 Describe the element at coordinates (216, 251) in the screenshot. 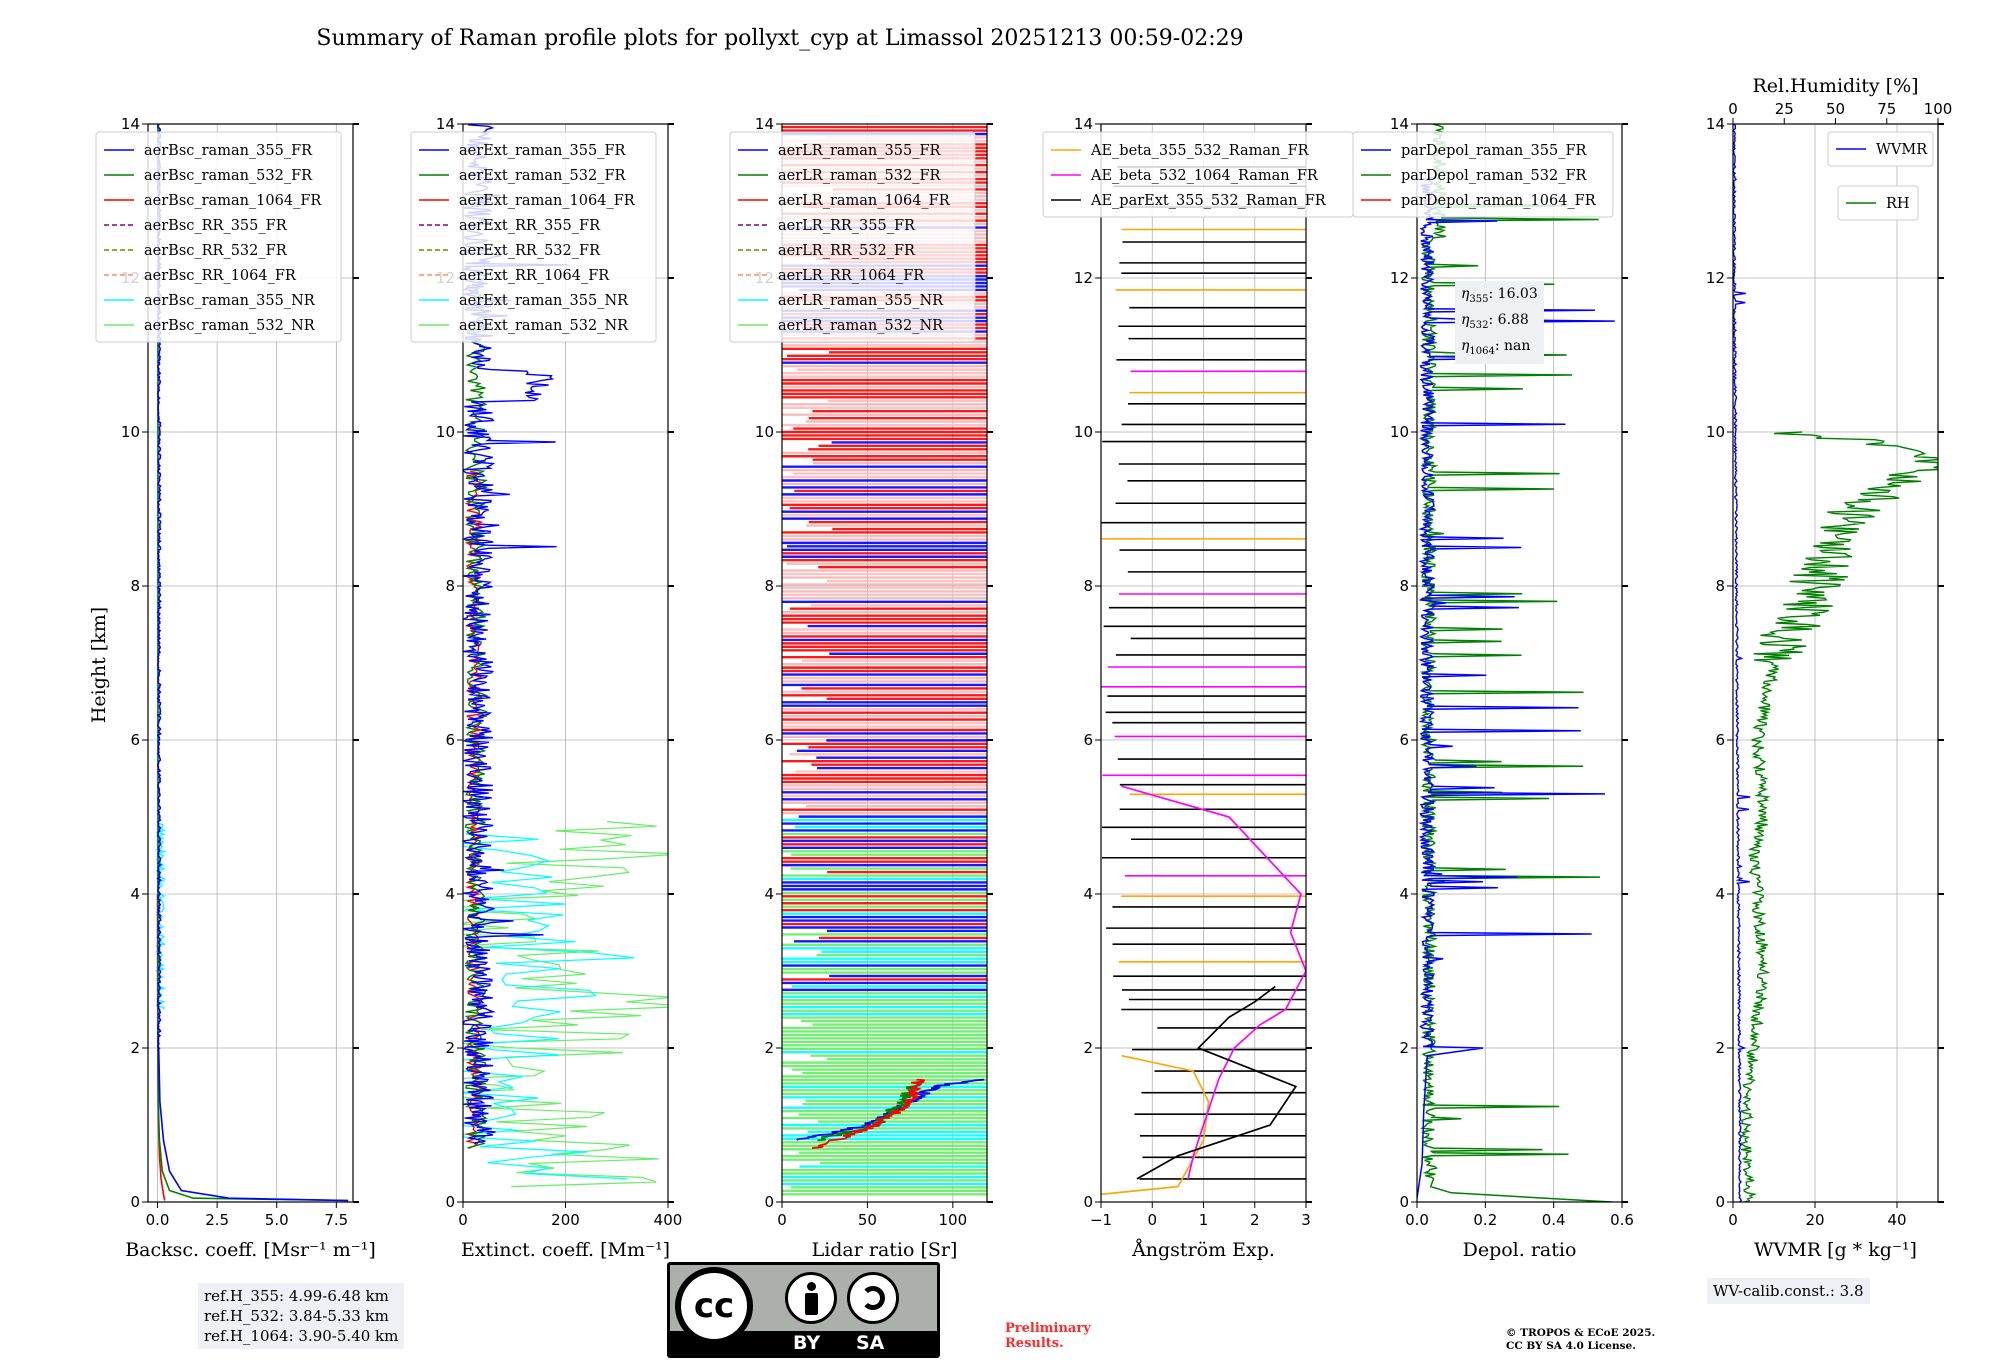

I see `legend-label: aerBsc_RR_532_FR` at that location.